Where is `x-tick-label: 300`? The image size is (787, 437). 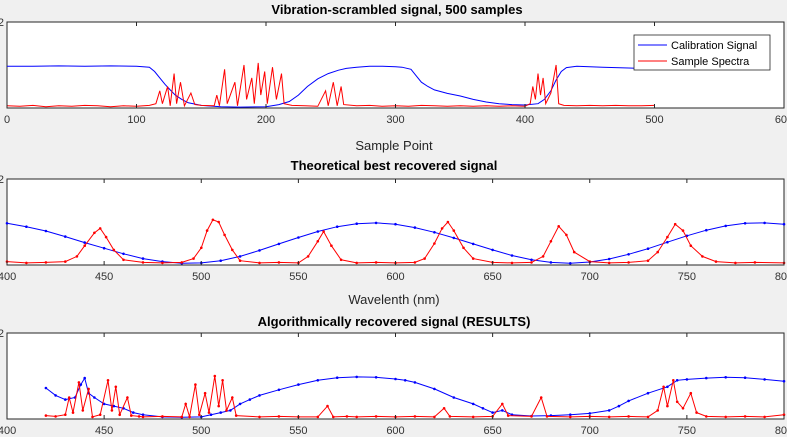
x-tick-label: 300 is located at coordinates (395, 120).